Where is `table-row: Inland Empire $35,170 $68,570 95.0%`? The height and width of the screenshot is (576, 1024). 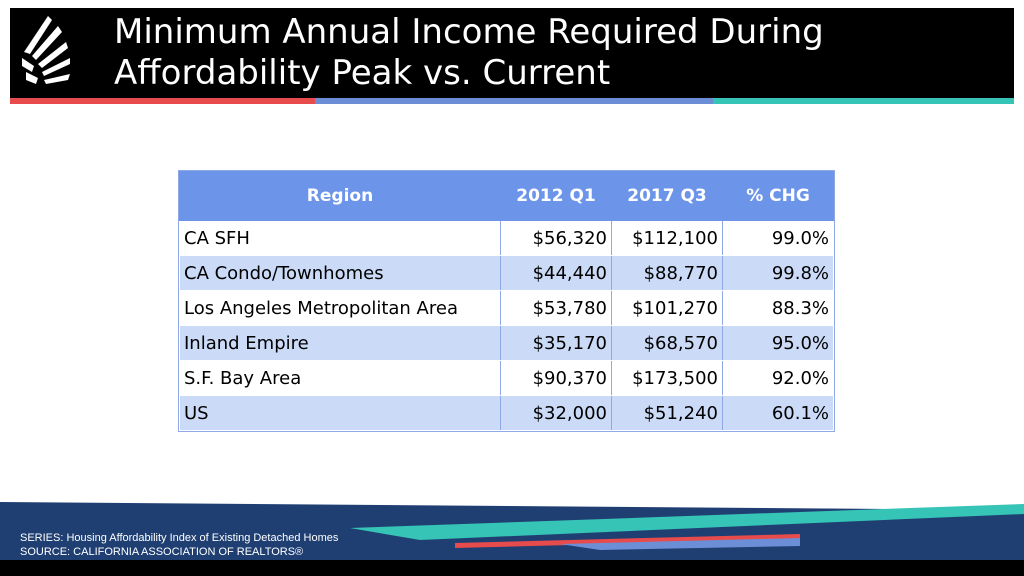
table-row: Inland Empire $35,170 $68,570 95.0% is located at coordinates (506, 343).